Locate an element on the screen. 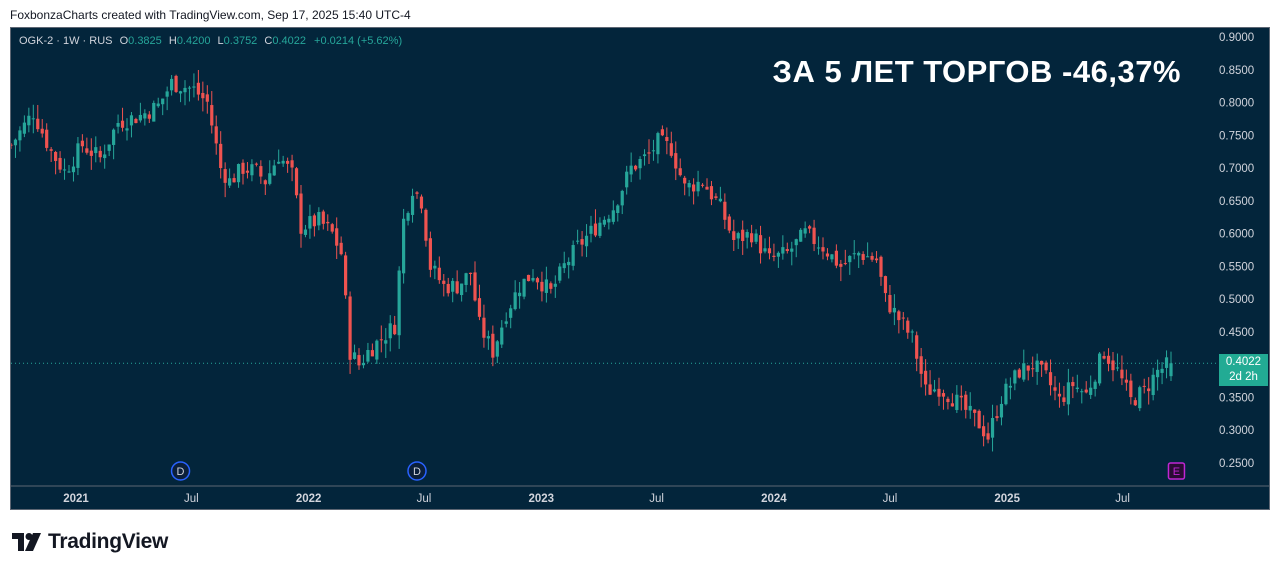  y-tick-label: 0.8500 is located at coordinates (1236, 71).